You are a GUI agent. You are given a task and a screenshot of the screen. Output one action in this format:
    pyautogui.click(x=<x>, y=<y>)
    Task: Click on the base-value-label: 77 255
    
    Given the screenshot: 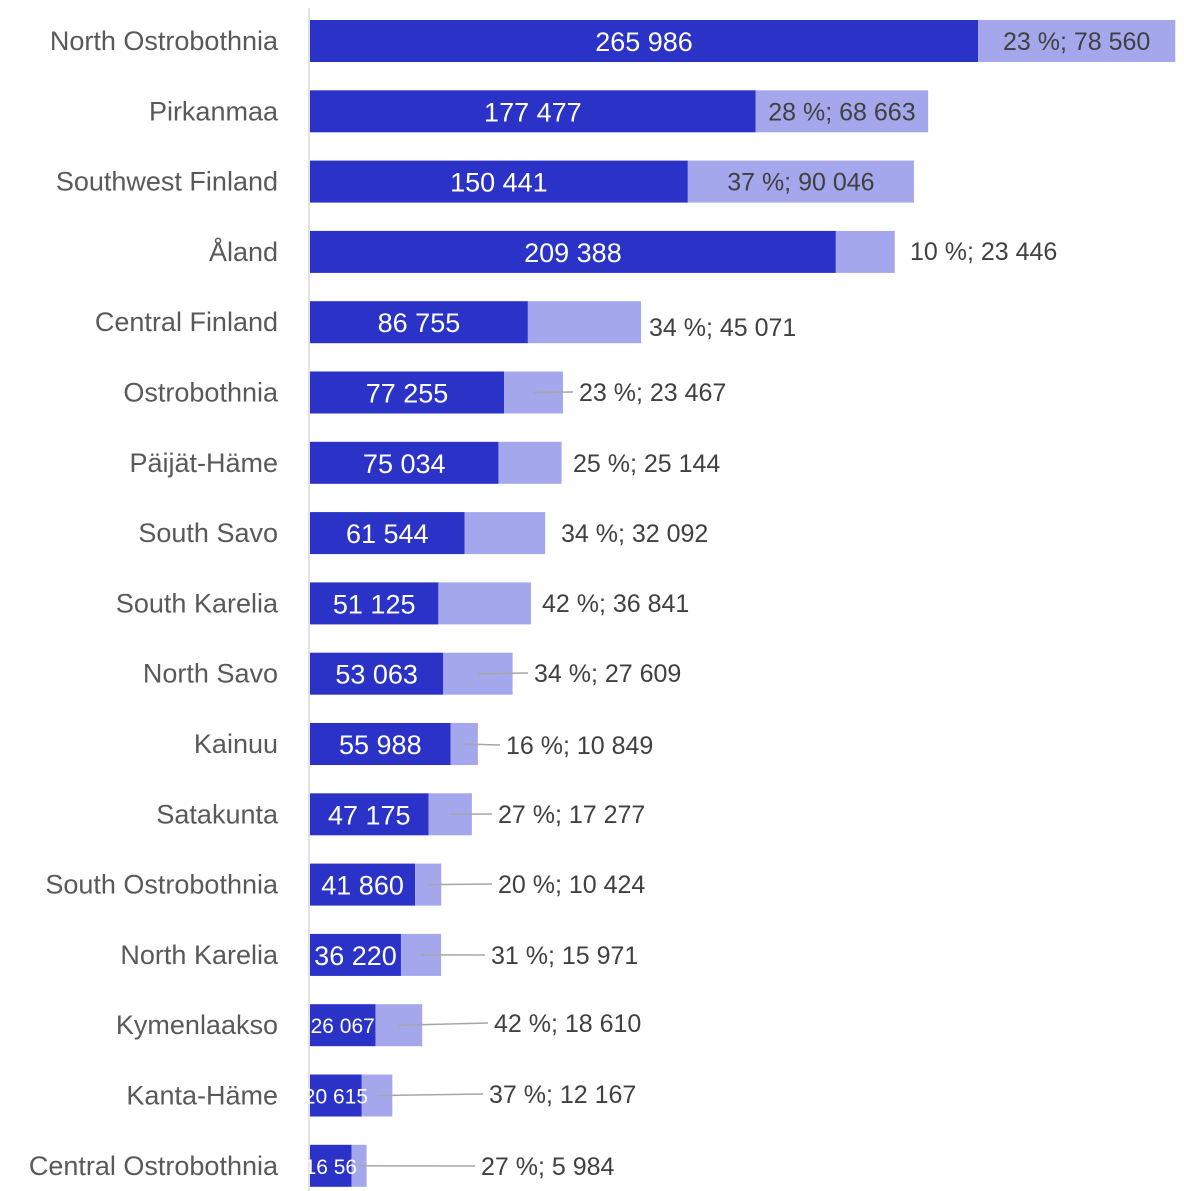 What is the action you would take?
    pyautogui.click(x=407, y=394)
    